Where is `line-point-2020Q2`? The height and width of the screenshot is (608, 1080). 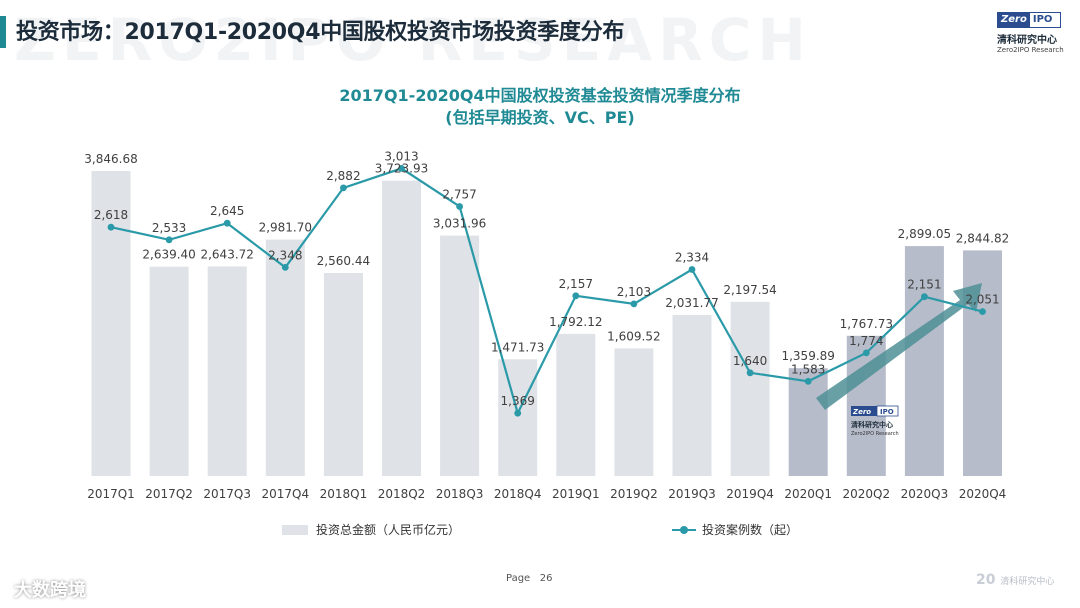
line-point-2020Q2 is located at coordinates (866, 353).